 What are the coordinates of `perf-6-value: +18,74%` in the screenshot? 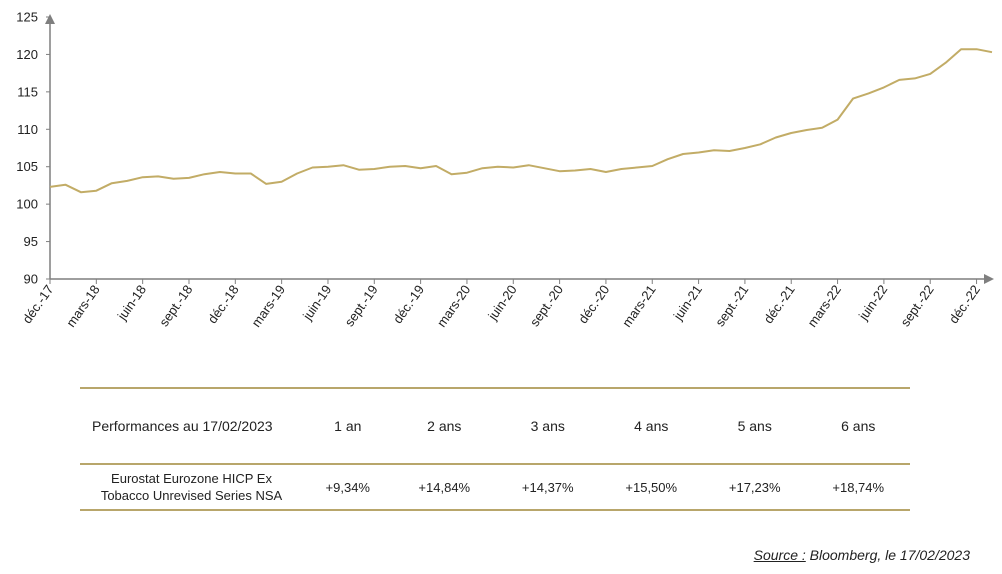 It's located at (858, 487).